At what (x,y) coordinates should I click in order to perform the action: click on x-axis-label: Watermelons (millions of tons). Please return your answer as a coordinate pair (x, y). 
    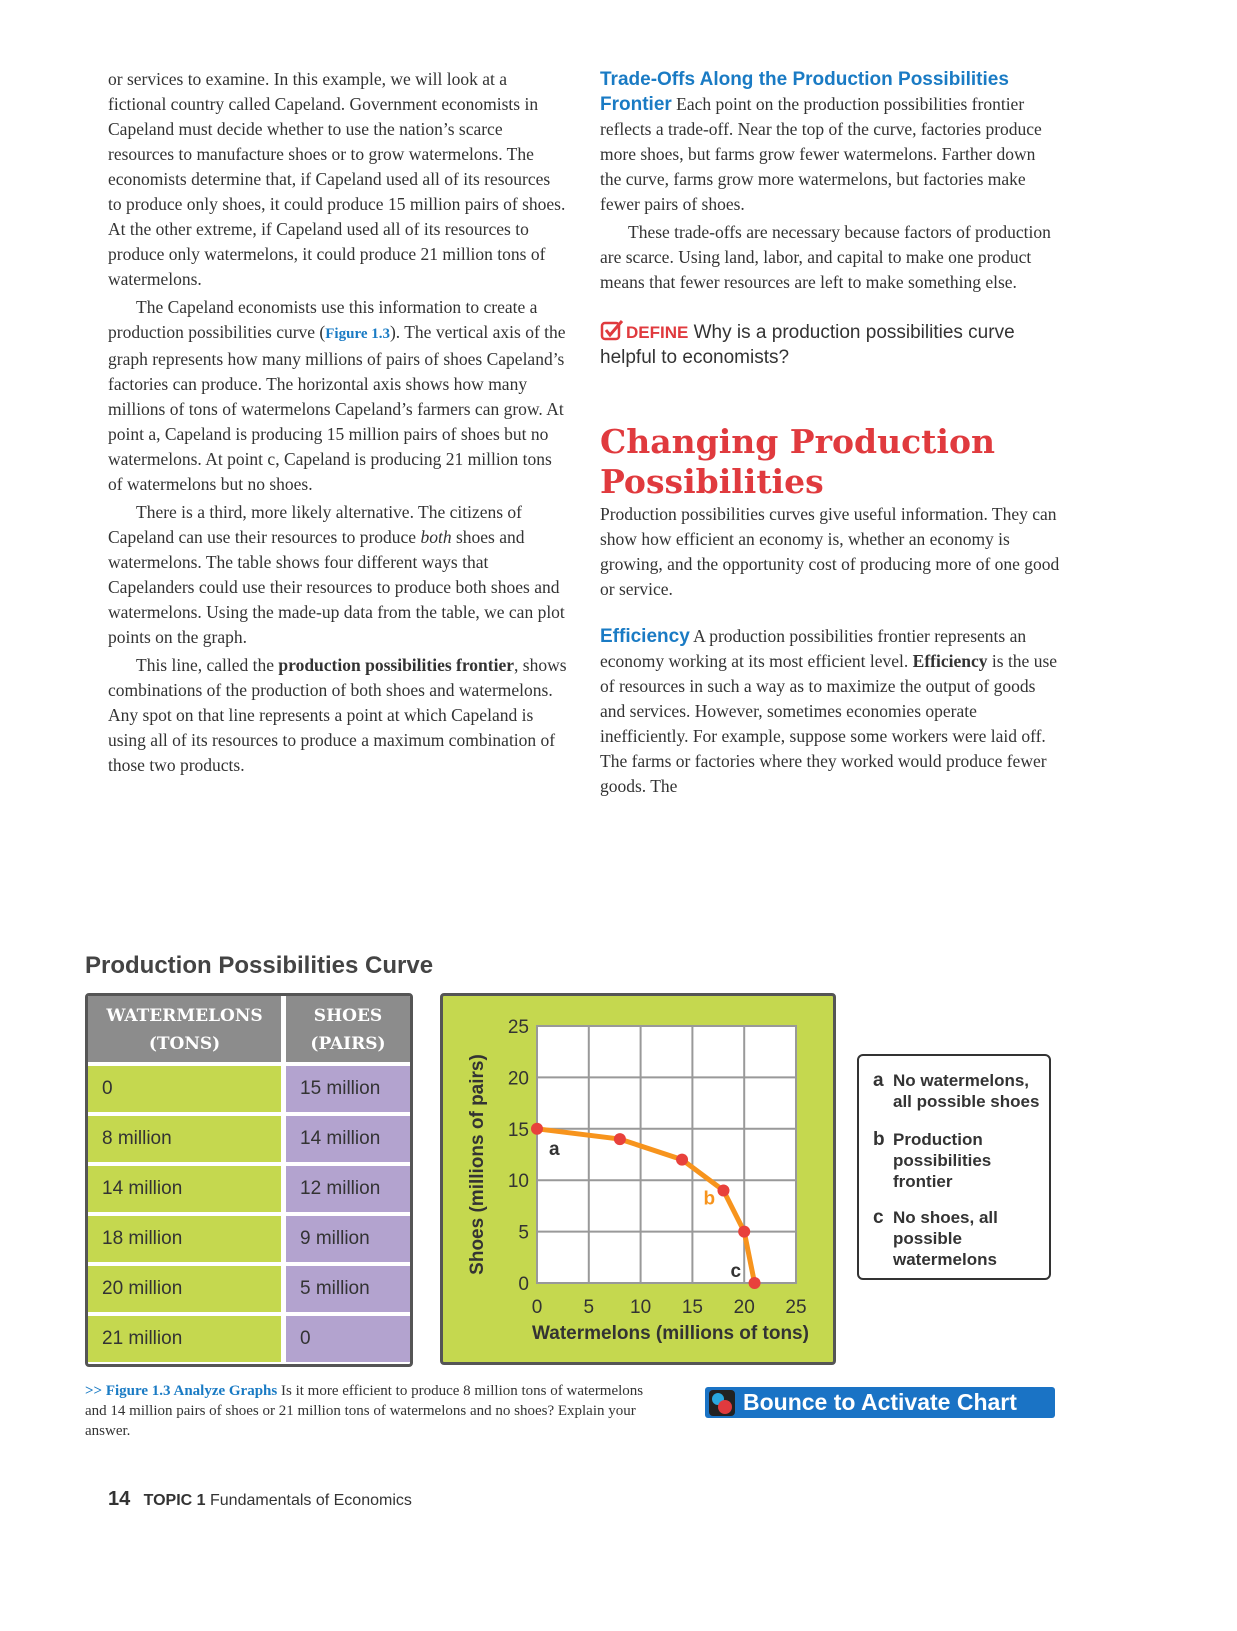
    Looking at the image, I should click on (670, 1333).